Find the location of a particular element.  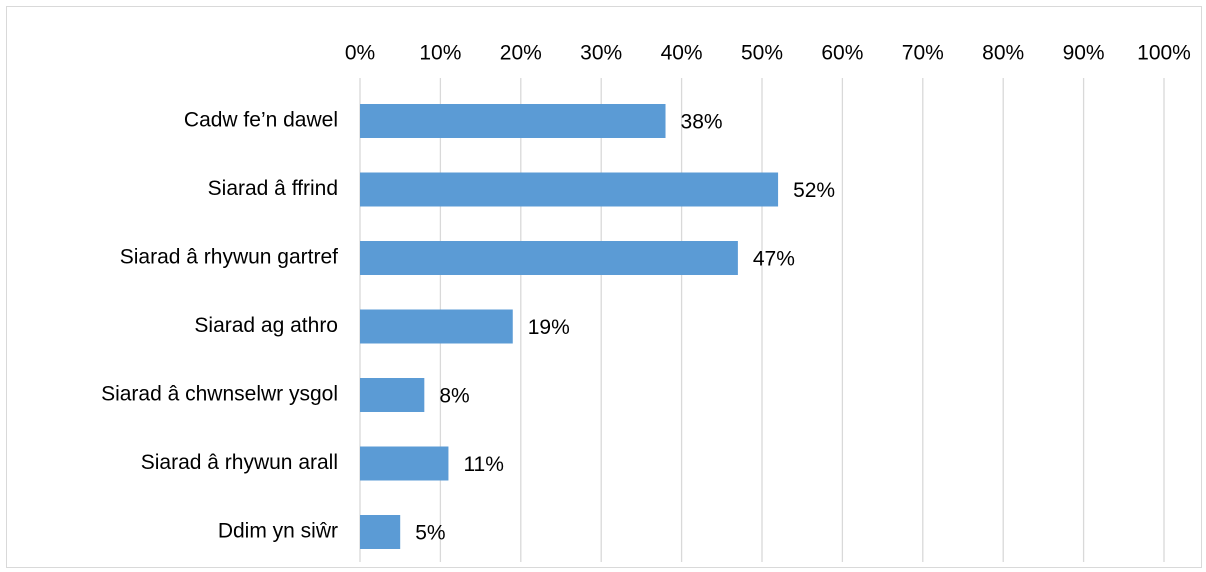

x-tick-label: 50% is located at coordinates (762, 53).